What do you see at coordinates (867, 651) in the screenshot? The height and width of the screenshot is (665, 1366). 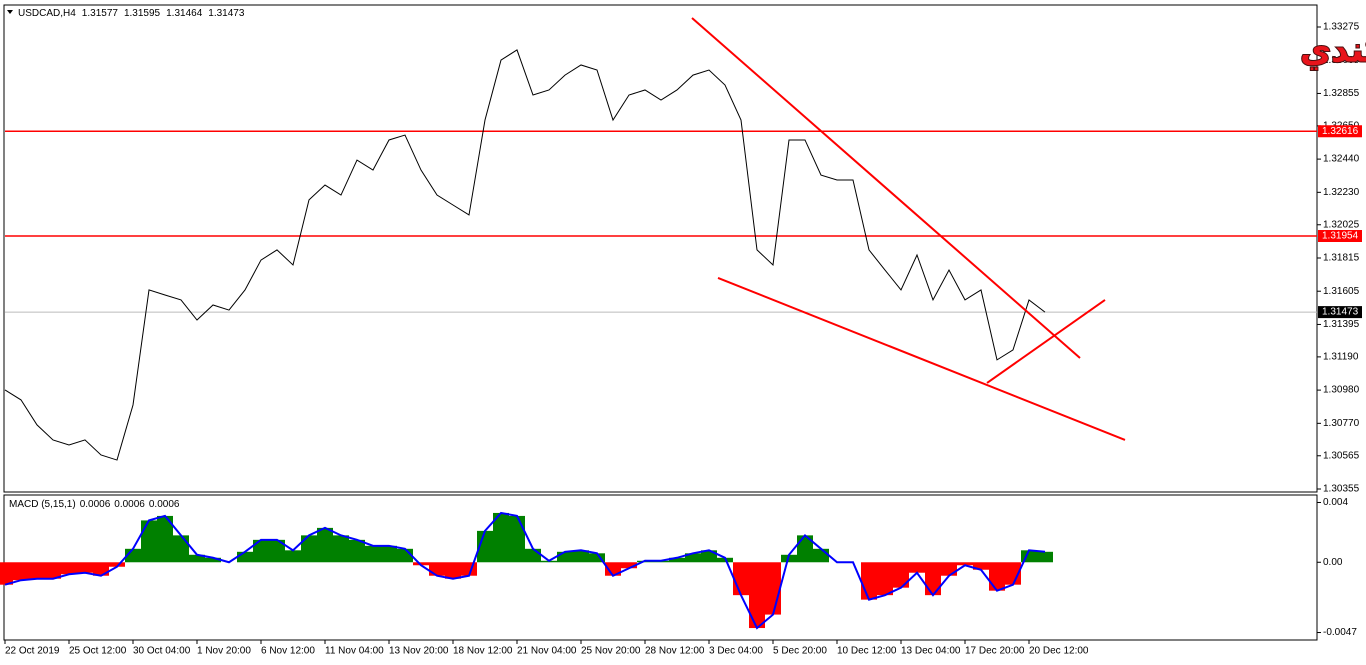 I see `x-tick-label: 10 Dec 12:00` at bounding box center [867, 651].